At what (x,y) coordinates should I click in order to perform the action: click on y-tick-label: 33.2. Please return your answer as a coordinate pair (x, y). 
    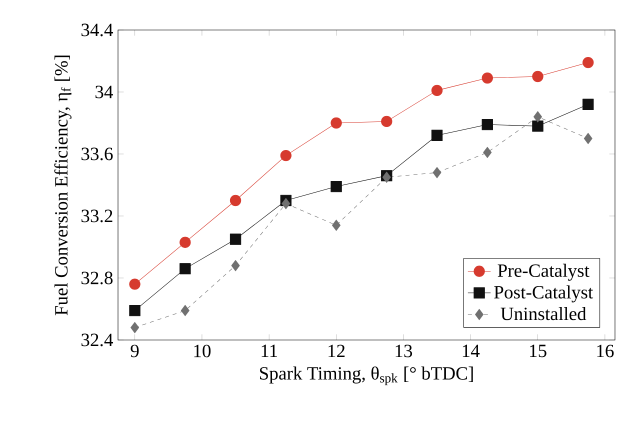
    Looking at the image, I should click on (97, 216).